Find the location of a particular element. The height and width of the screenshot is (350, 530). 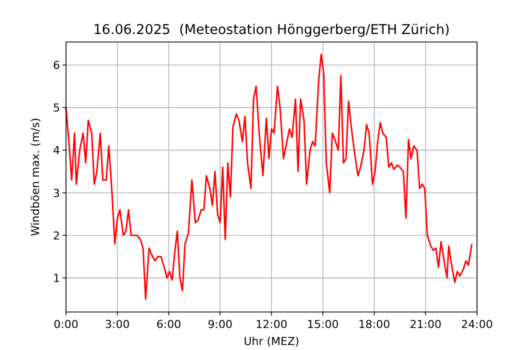

x-tick-label: 9:00 is located at coordinates (220, 324).